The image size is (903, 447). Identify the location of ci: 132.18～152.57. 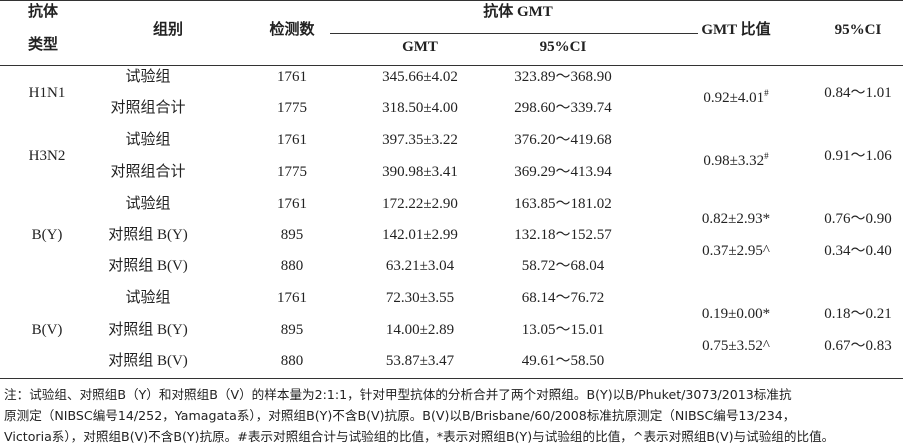
(563, 235).